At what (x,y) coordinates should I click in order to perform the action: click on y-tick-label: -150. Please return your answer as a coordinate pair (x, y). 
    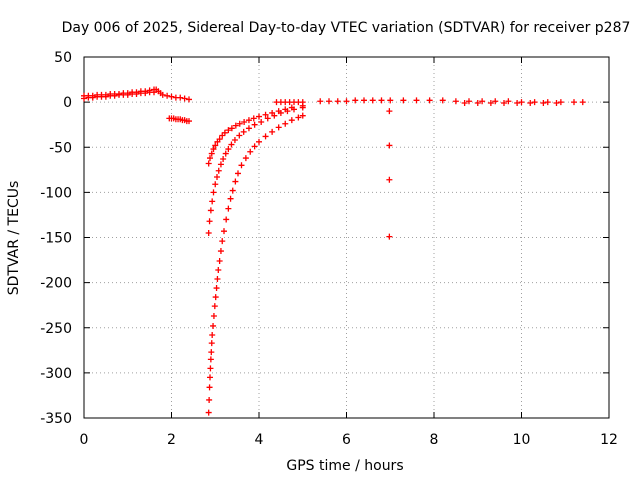
    Looking at the image, I should click on (56, 239).